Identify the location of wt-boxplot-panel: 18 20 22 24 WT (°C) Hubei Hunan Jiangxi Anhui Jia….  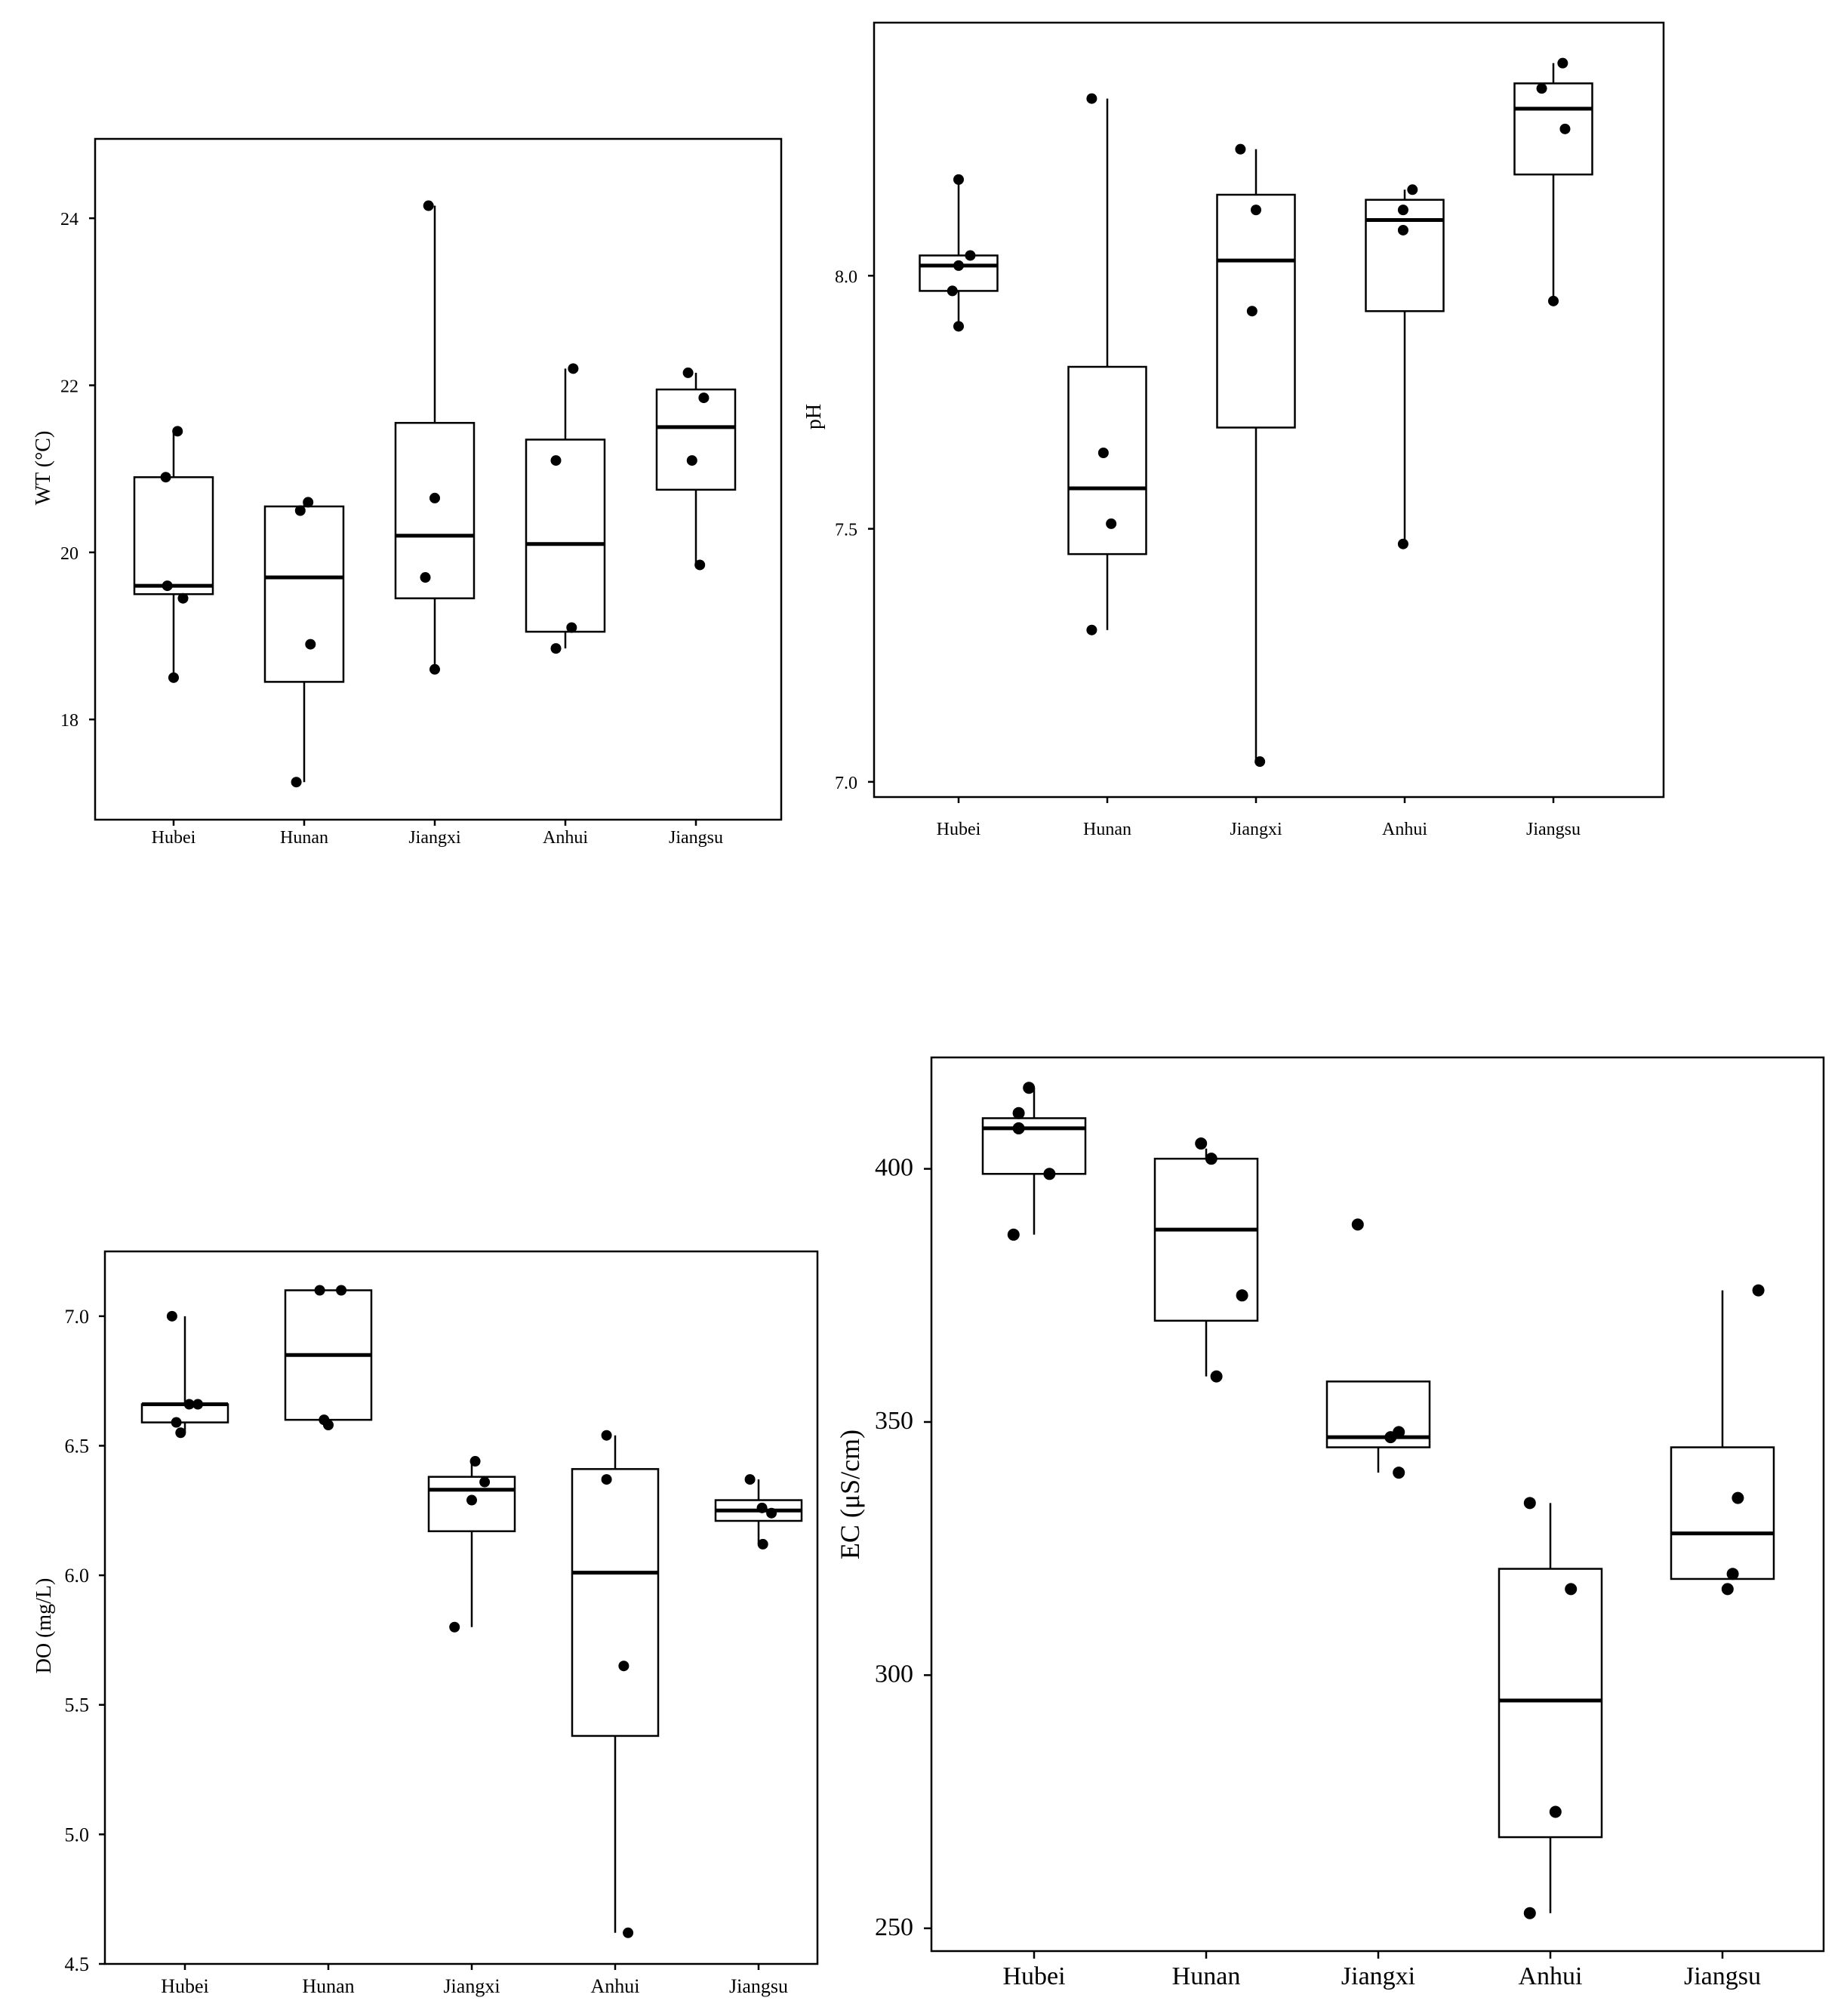
(408, 493).